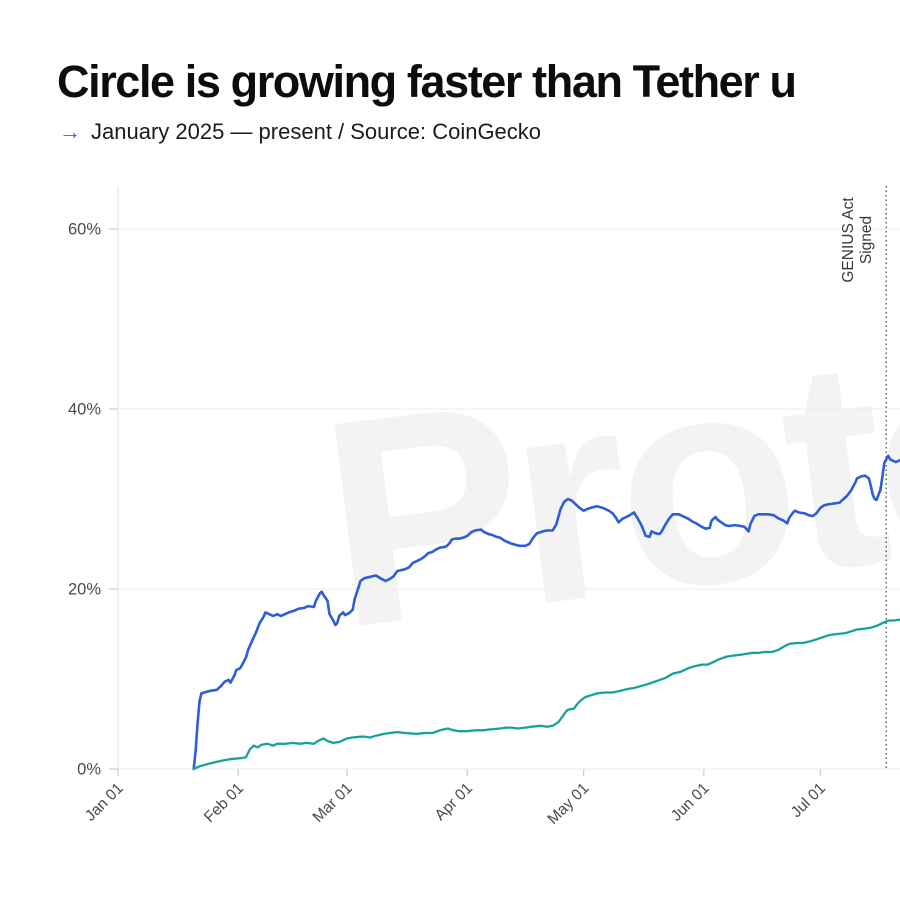 The image size is (900, 900). What do you see at coordinates (454, 802) in the screenshot?
I see `x-tick-label: Apr 01` at bounding box center [454, 802].